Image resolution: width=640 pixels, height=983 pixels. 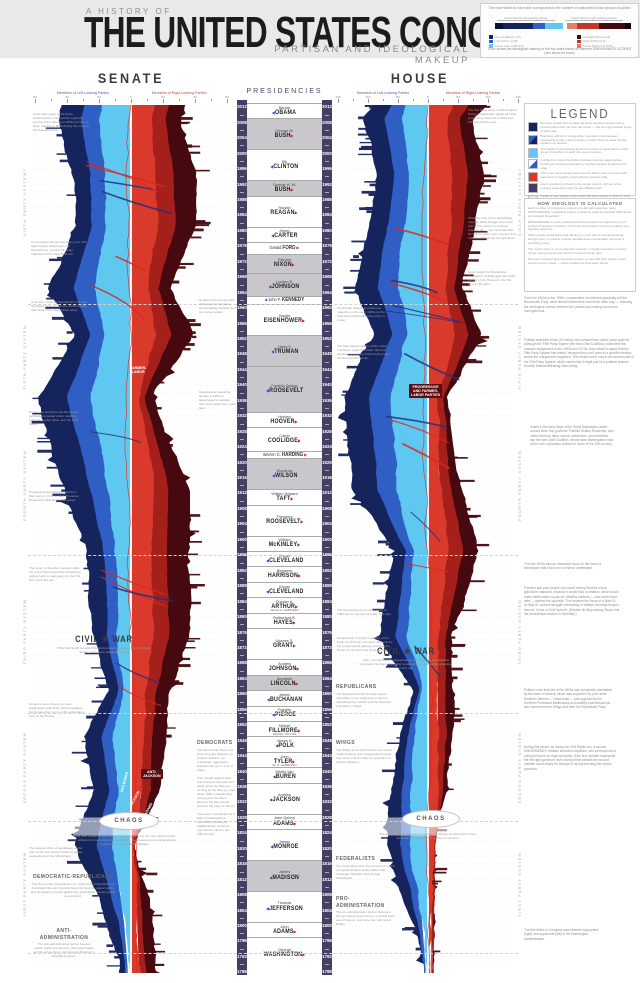 I want to click on timeline-year: 2012, so click(x=327, y=107).